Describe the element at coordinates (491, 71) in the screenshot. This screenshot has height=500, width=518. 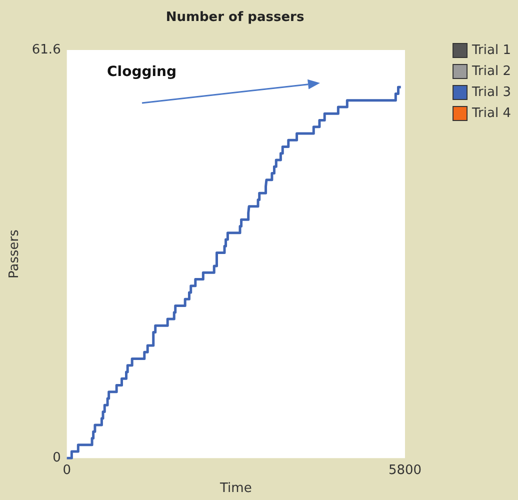
I see `legend-label: Trial 2` at that location.